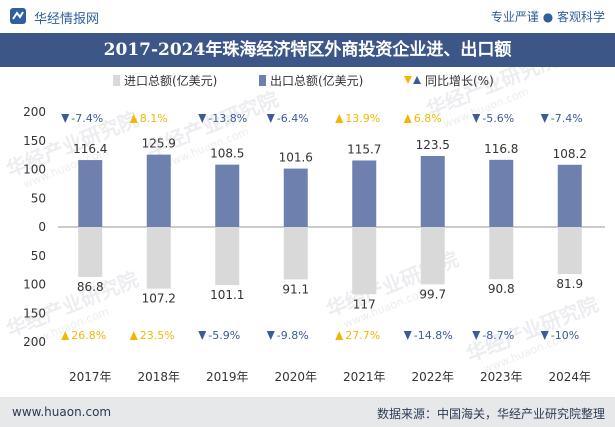  I want to click on import-value-label: 86.8, so click(90, 287).